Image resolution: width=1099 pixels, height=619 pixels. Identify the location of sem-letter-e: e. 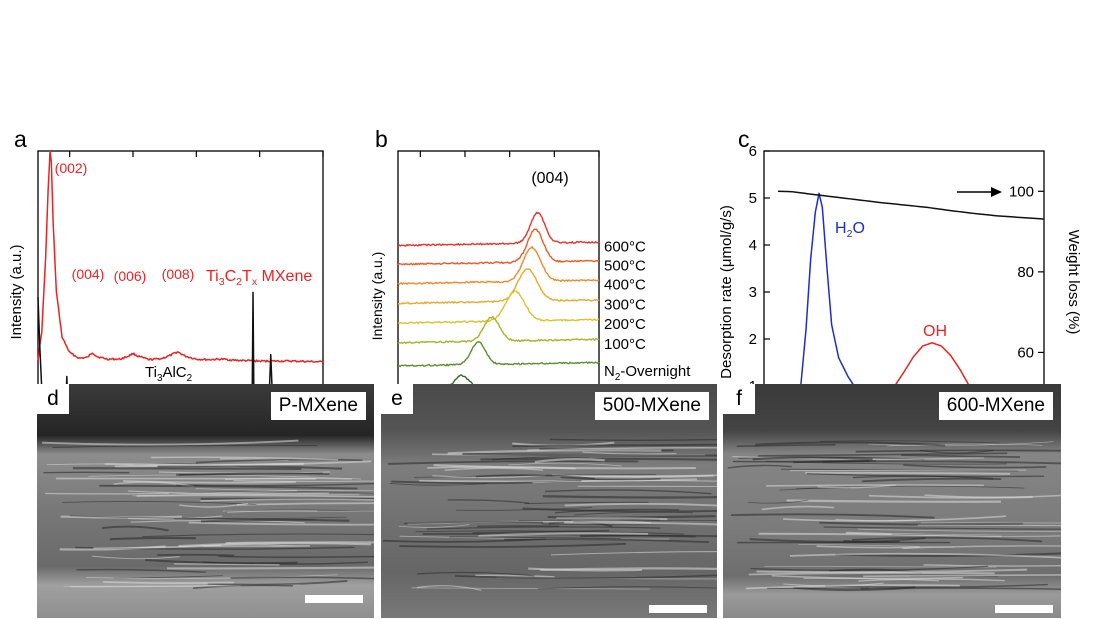
(397, 399).